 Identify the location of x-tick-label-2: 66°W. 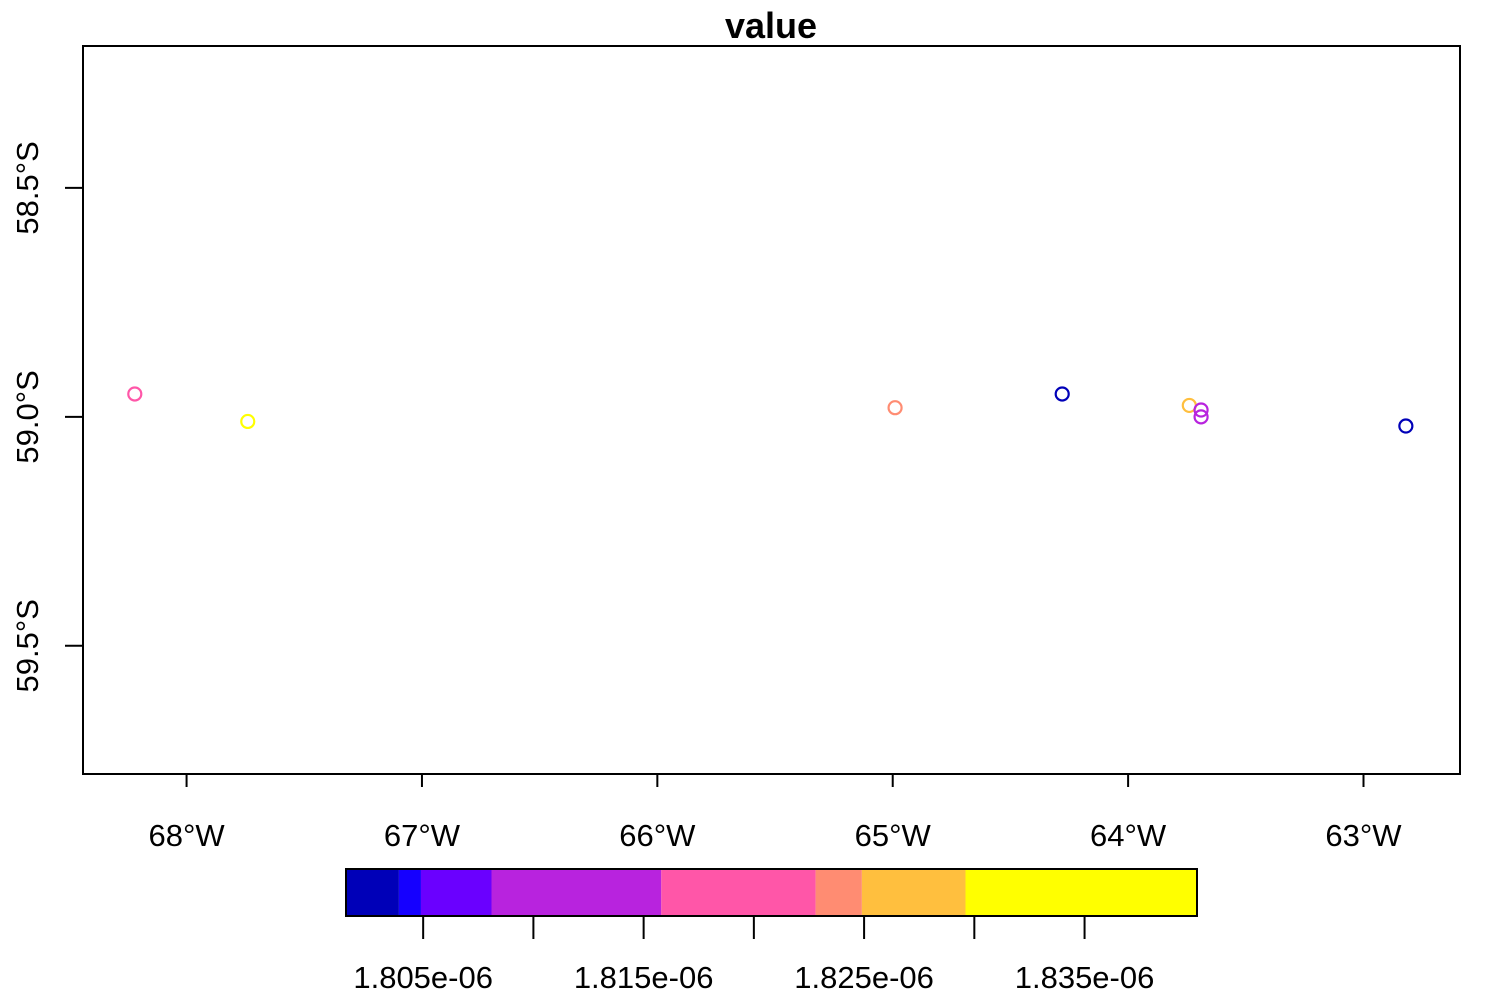
(657, 835).